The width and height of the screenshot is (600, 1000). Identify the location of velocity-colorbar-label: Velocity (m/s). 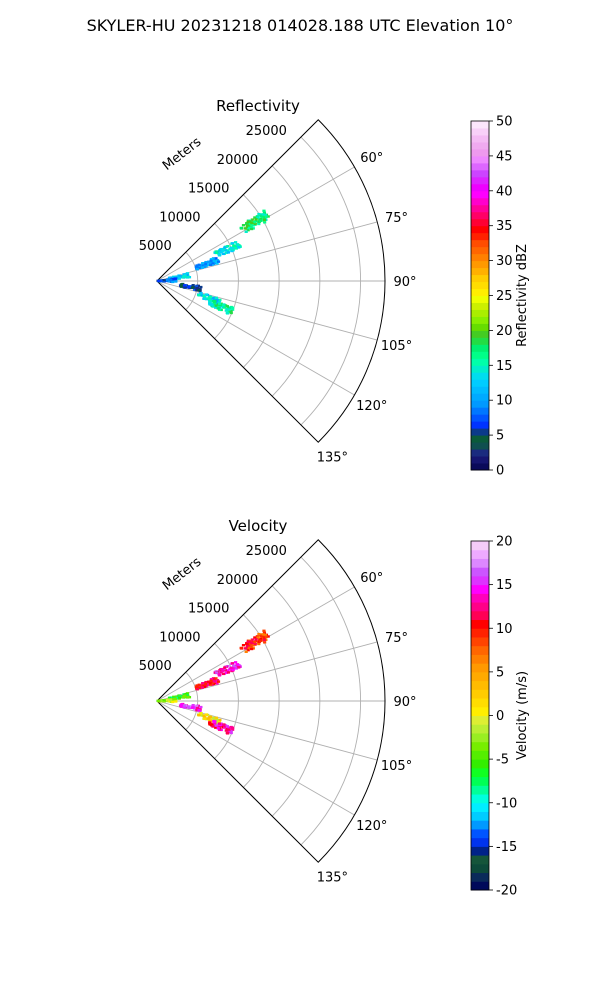
(522, 715).